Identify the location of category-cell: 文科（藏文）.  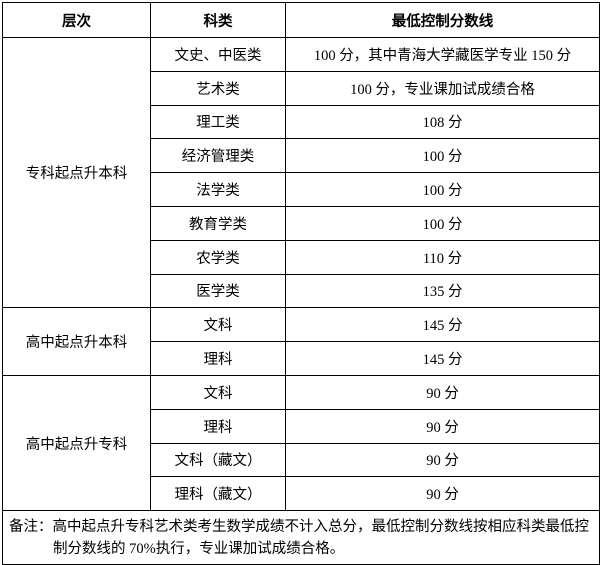
(218, 460).